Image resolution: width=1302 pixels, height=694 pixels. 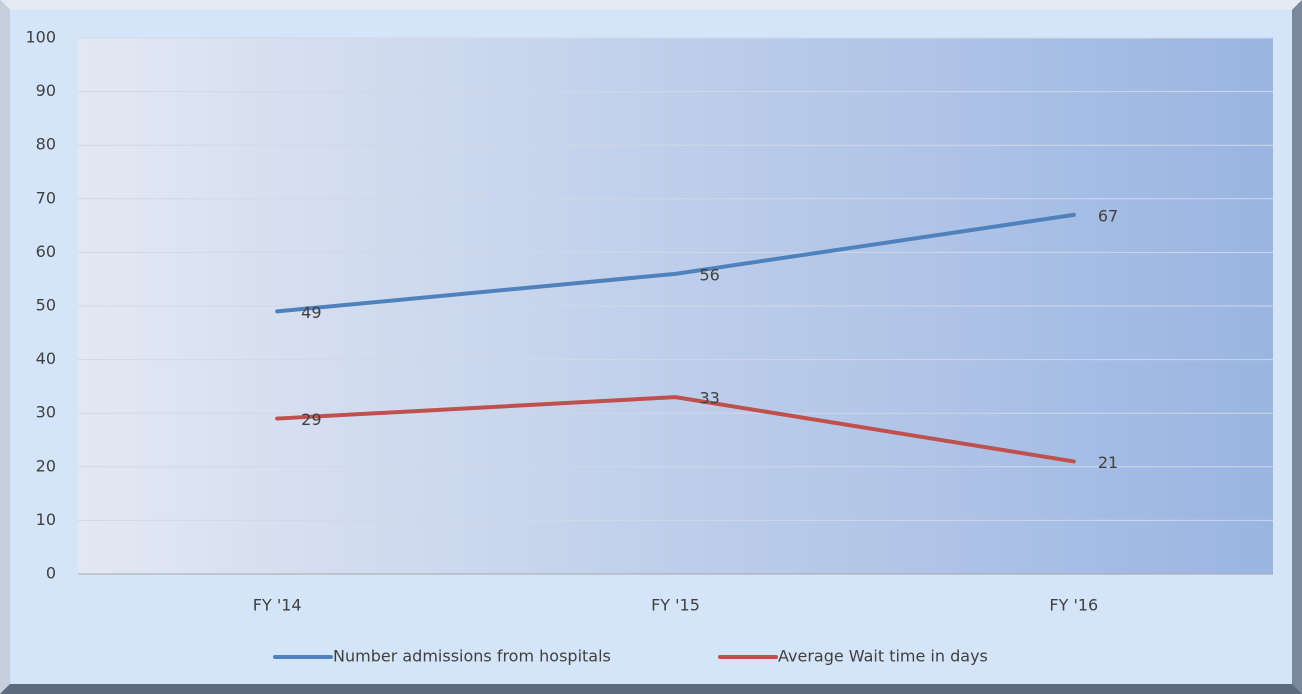 I want to click on bevel-top, so click(x=651, y=5).